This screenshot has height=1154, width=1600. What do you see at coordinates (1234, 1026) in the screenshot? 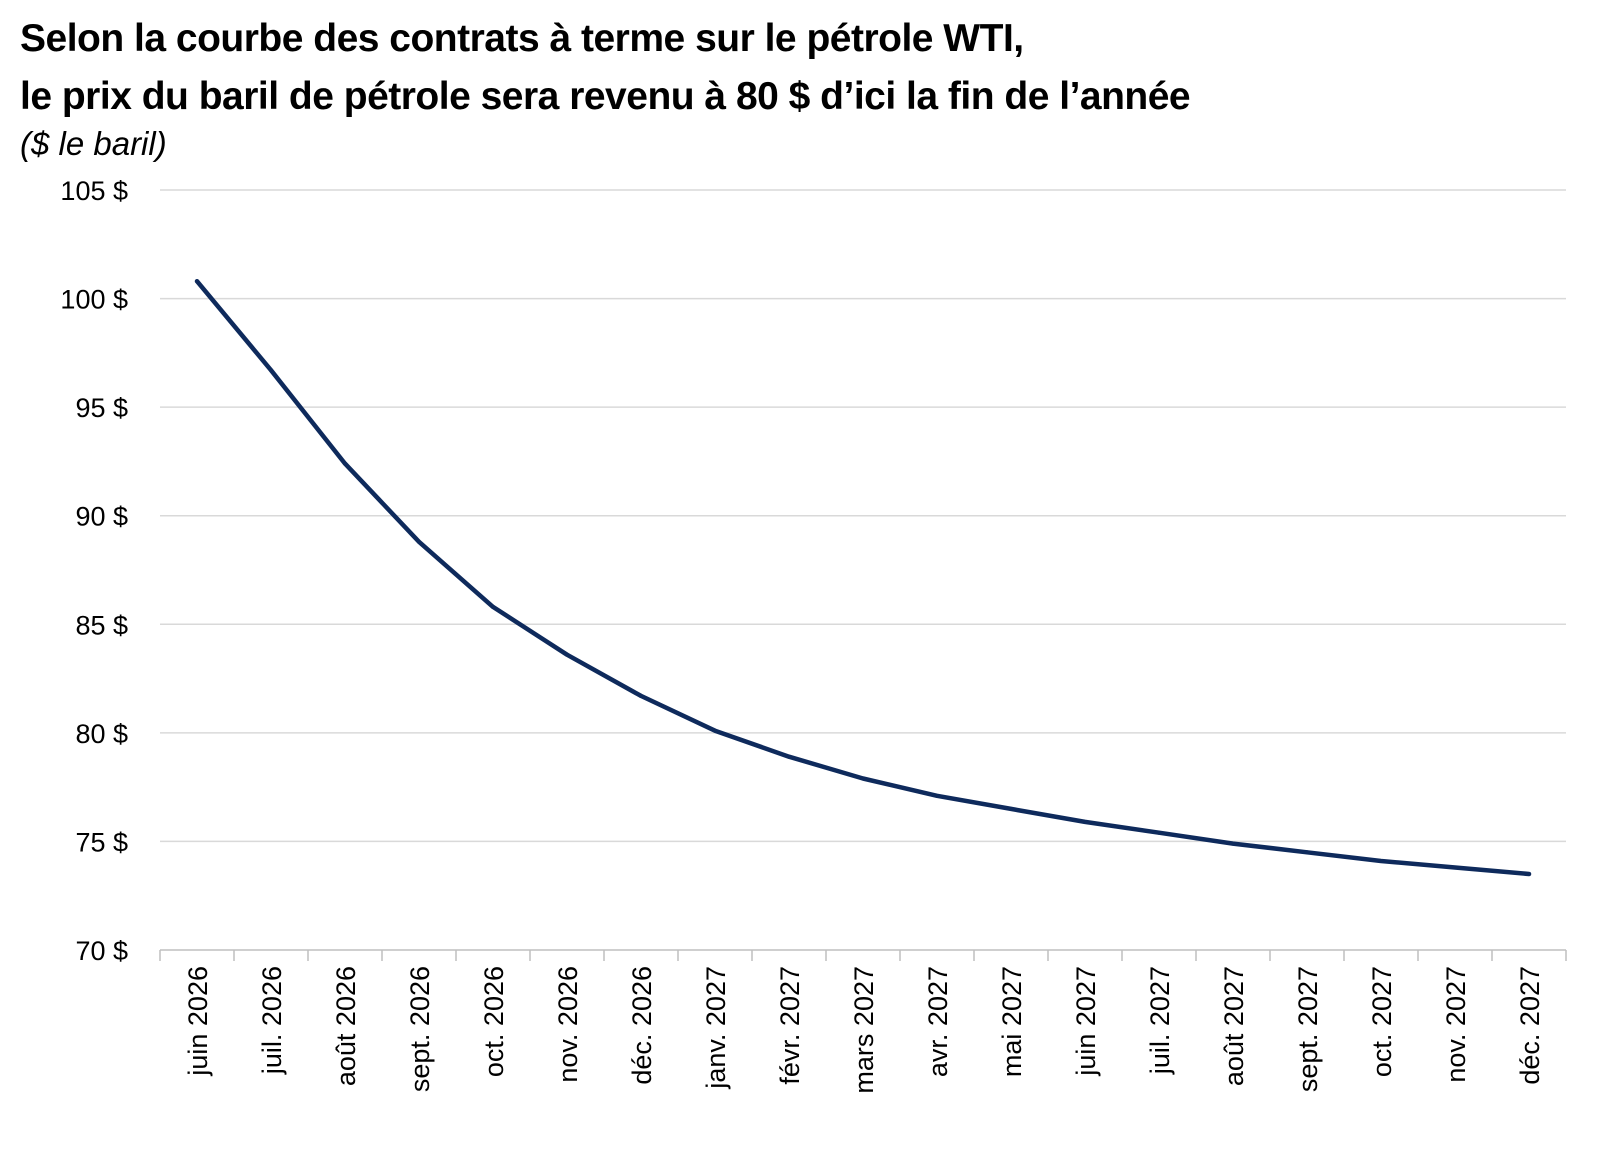
I see `x-tick-label: août 2027` at bounding box center [1234, 1026].